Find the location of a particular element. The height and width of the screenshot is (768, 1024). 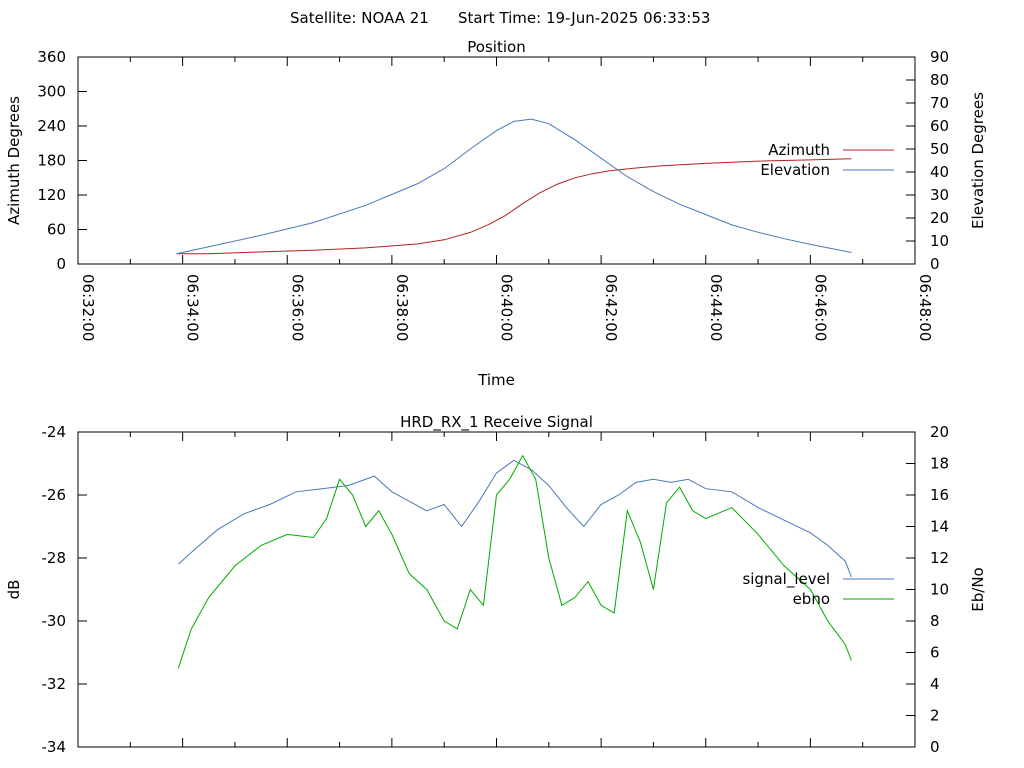

x-tick-label: 06:40:00 is located at coordinates (507, 307).